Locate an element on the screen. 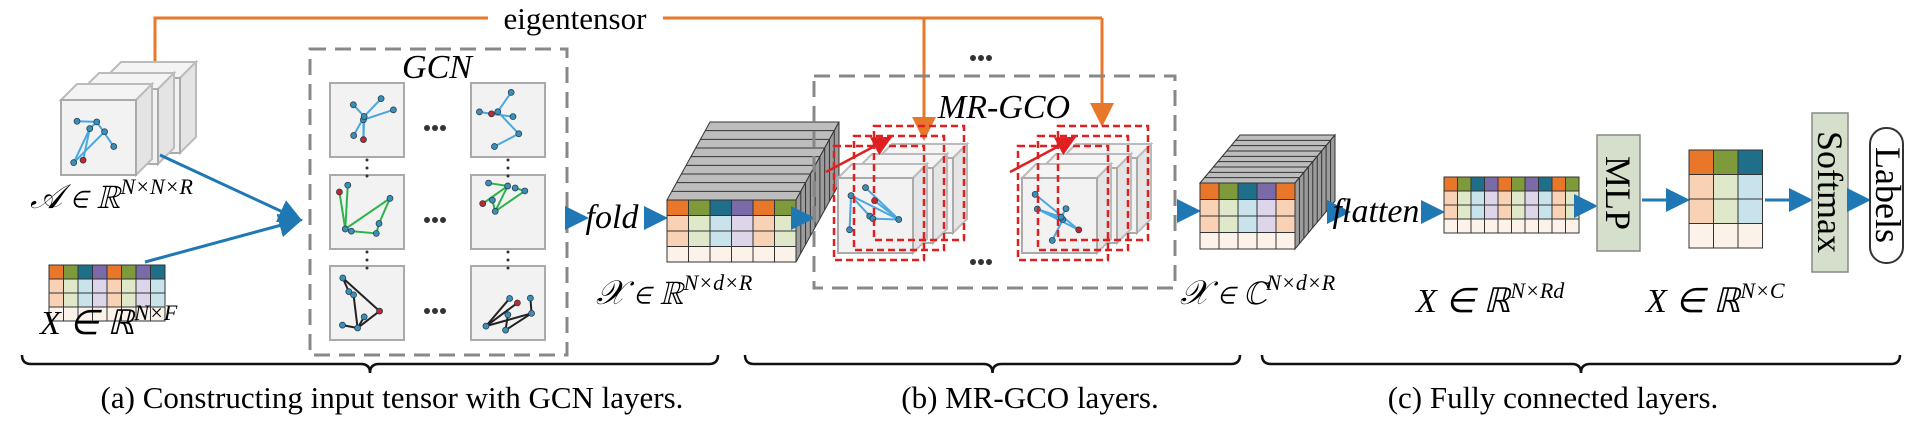 Image resolution: width=1910 pixels, height=424 pixels. gcn-label: GCN is located at coordinates (438, 67).